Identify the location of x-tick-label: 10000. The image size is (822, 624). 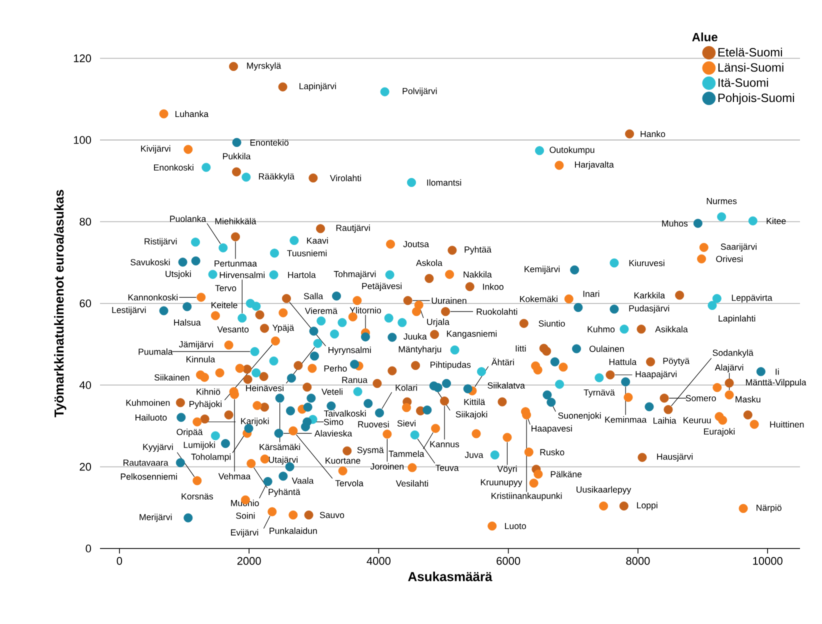
(767, 561).